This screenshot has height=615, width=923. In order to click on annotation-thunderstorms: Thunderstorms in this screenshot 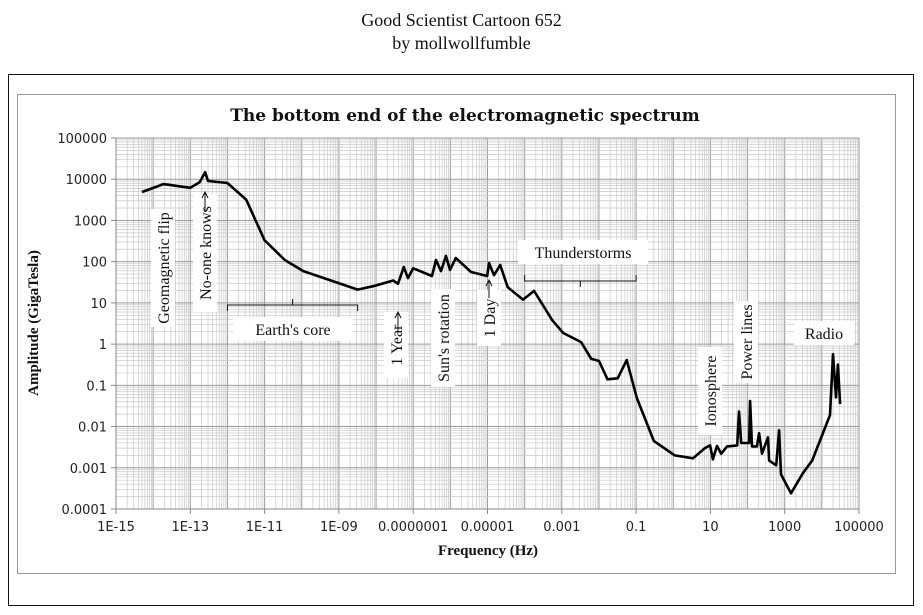, I will do `click(583, 252)`.